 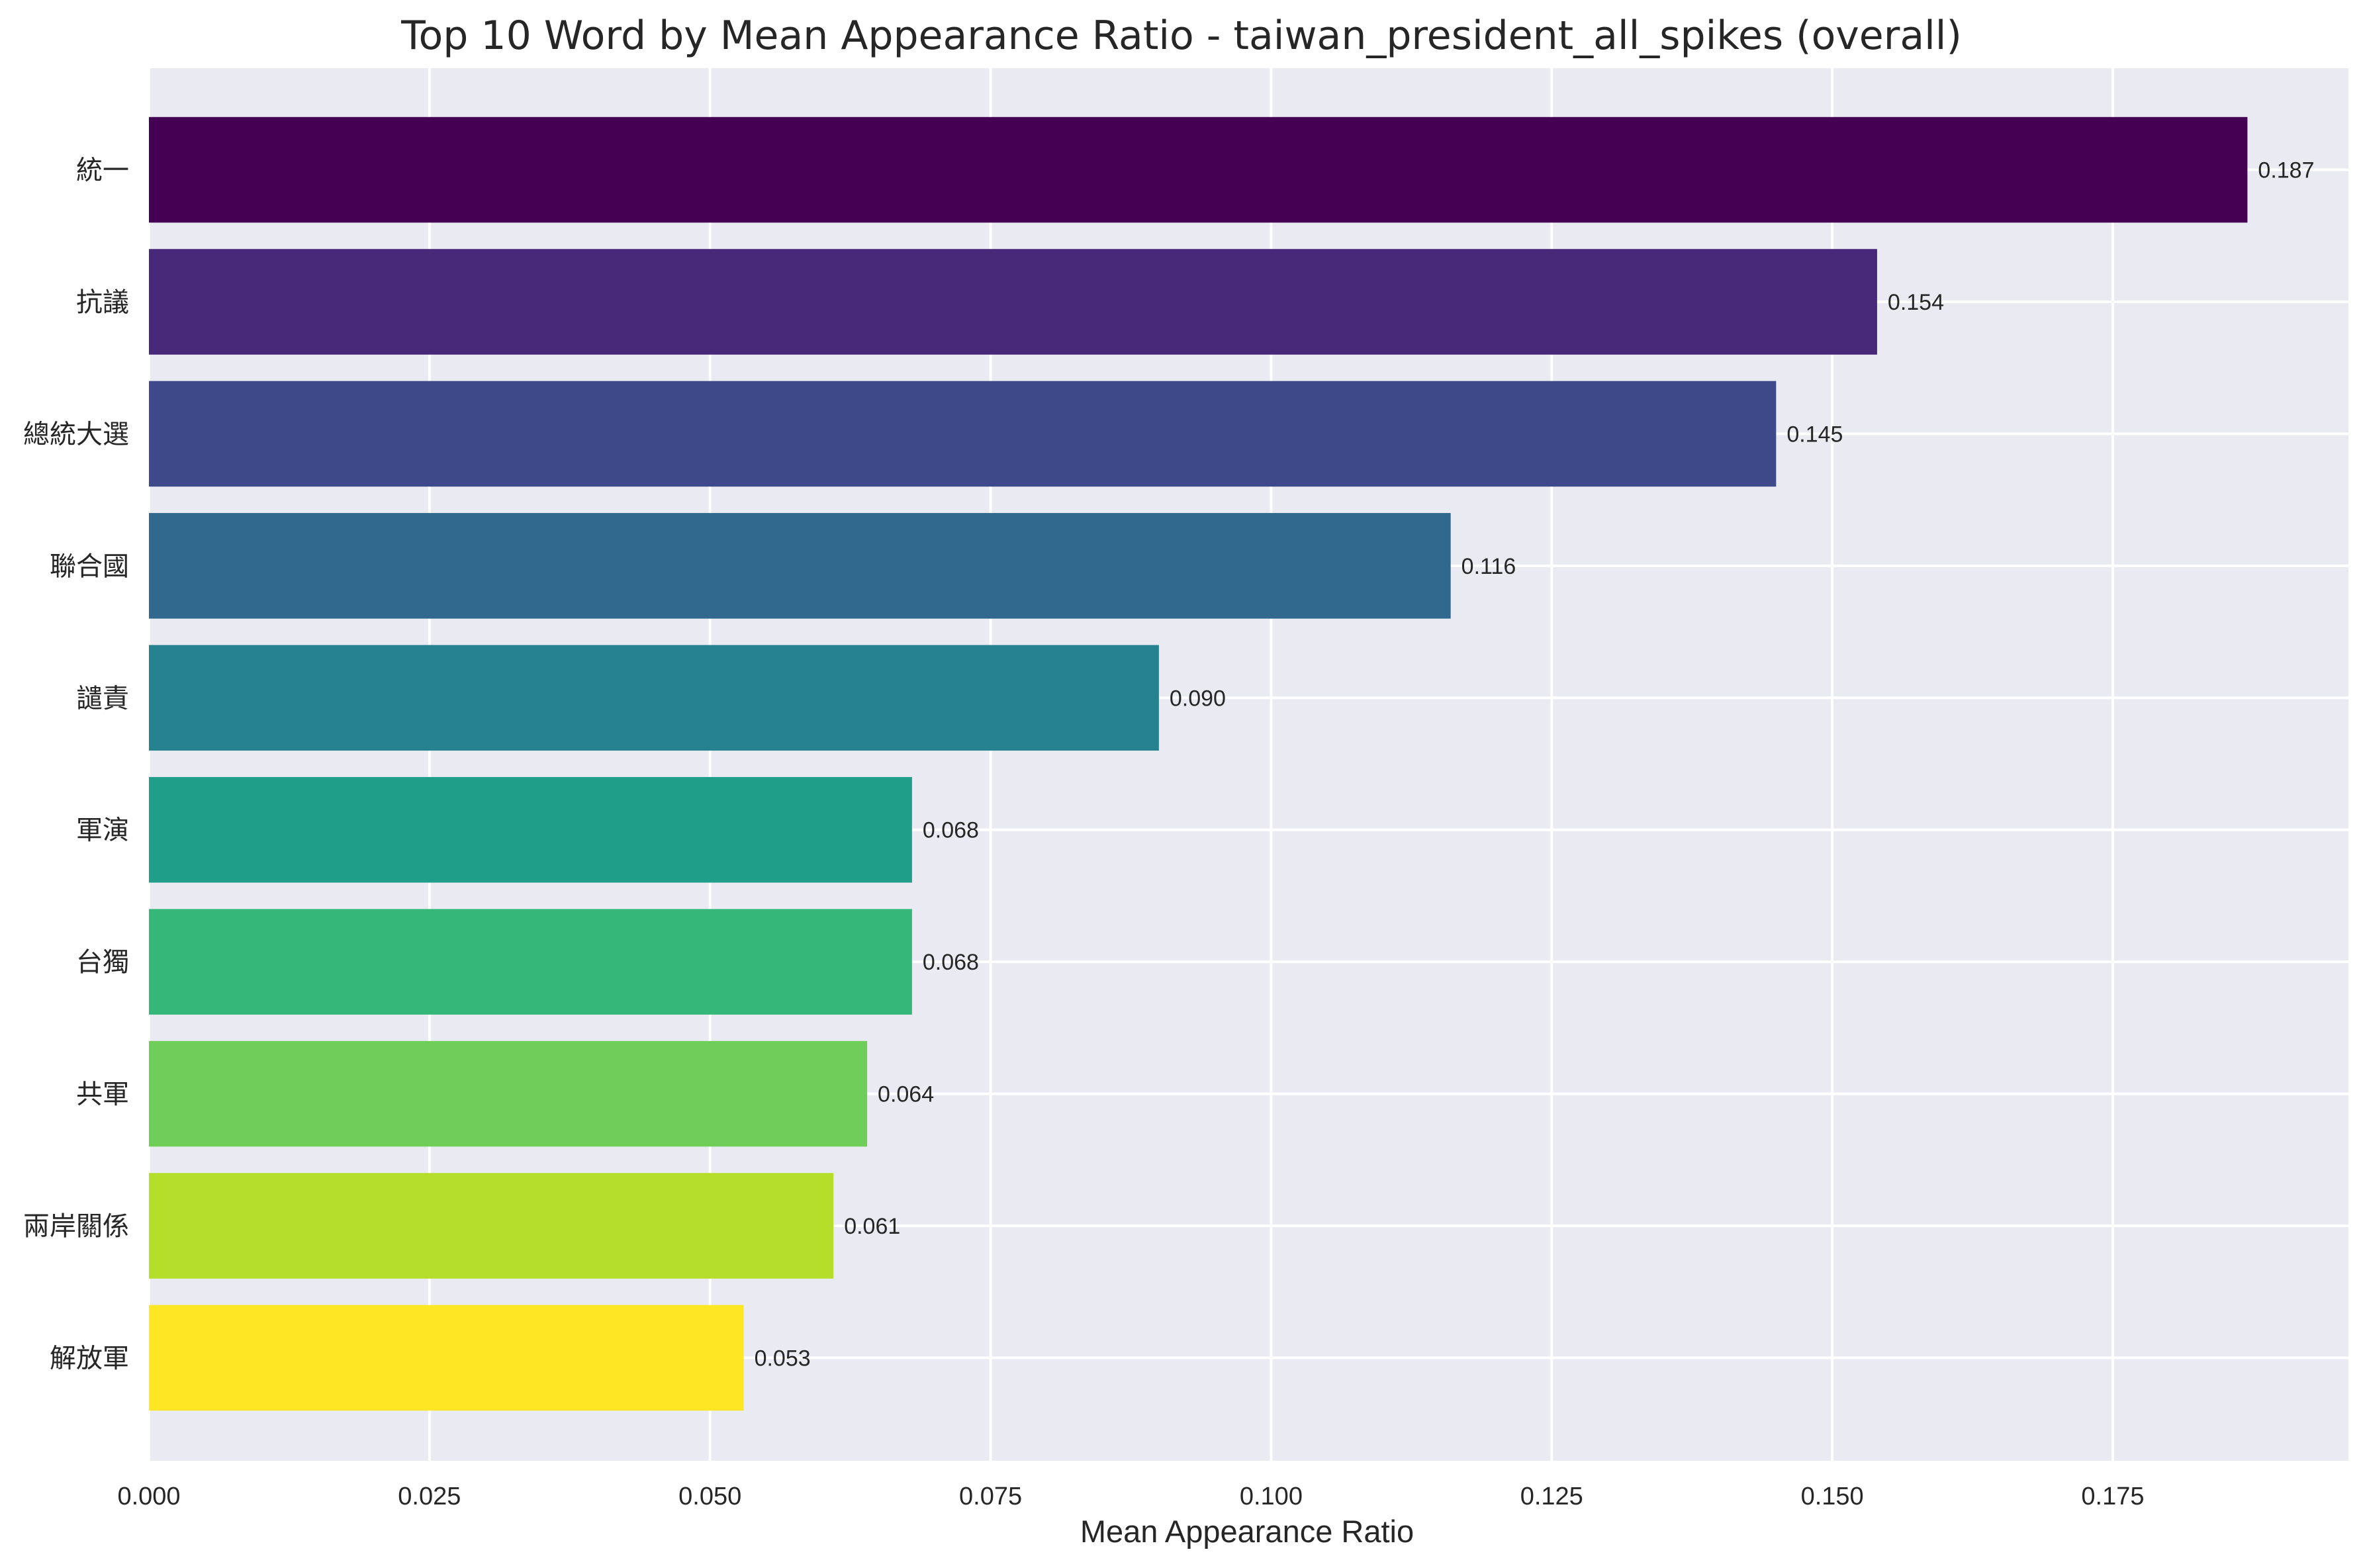 What do you see at coordinates (1198, 698) in the screenshot?
I see `bar-value-label: 0.090` at bounding box center [1198, 698].